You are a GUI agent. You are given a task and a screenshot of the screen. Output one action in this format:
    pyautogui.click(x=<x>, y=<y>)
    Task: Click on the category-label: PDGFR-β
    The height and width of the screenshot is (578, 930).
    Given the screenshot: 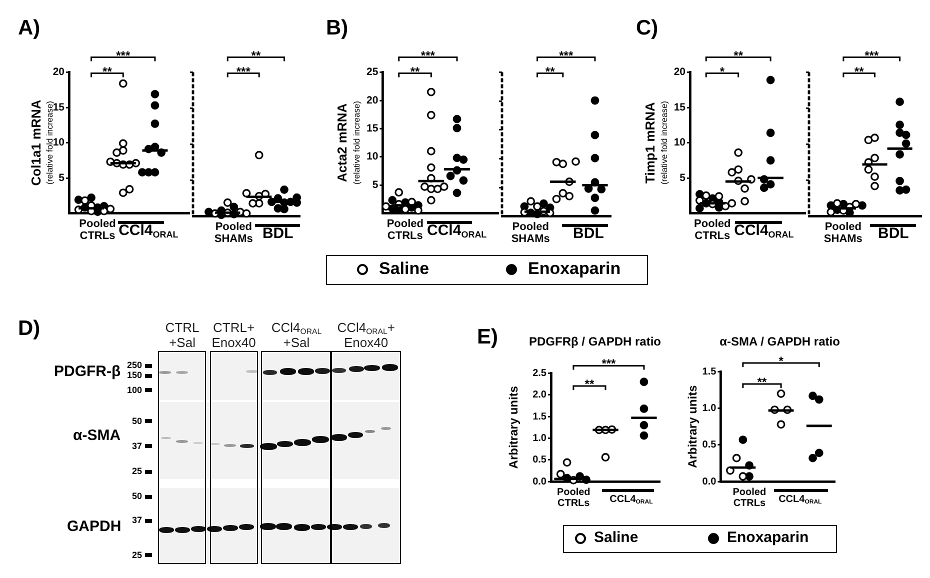 What is the action you would take?
    pyautogui.click(x=87, y=371)
    